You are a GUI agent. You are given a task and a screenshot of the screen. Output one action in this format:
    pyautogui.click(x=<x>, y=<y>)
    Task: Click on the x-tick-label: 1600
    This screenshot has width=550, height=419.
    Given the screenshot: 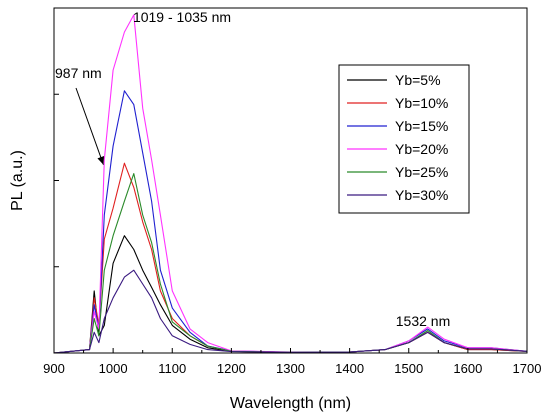 What is the action you would take?
    pyautogui.click(x=467, y=368)
    